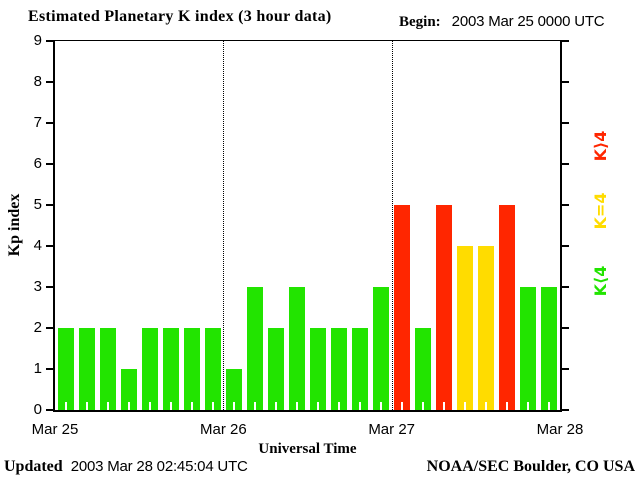  What do you see at coordinates (37, 245) in the screenshot?
I see `y-axis-label: 4` at bounding box center [37, 245].